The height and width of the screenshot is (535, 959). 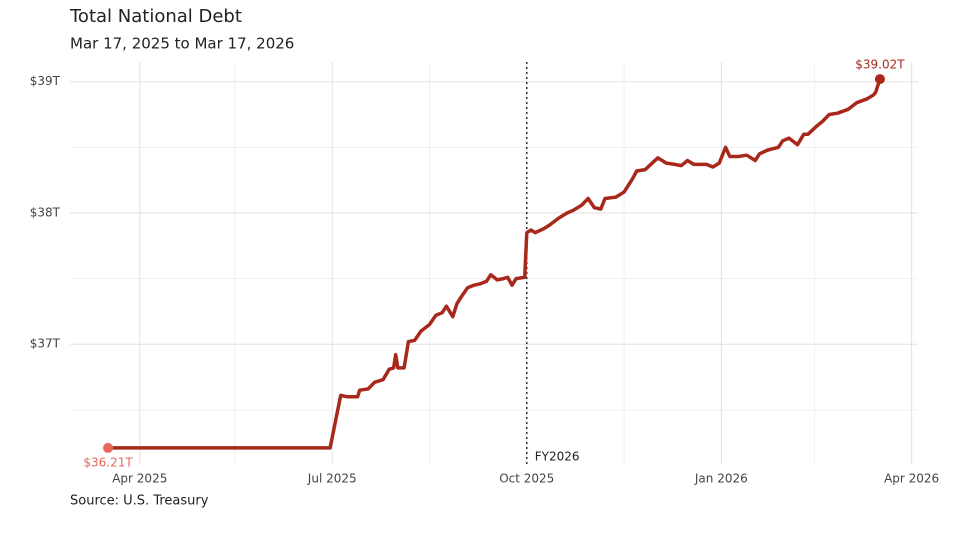 I want to click on chart-subtitle: Mar 17, 2025 to Mar 17, 2026, so click(x=182, y=44).